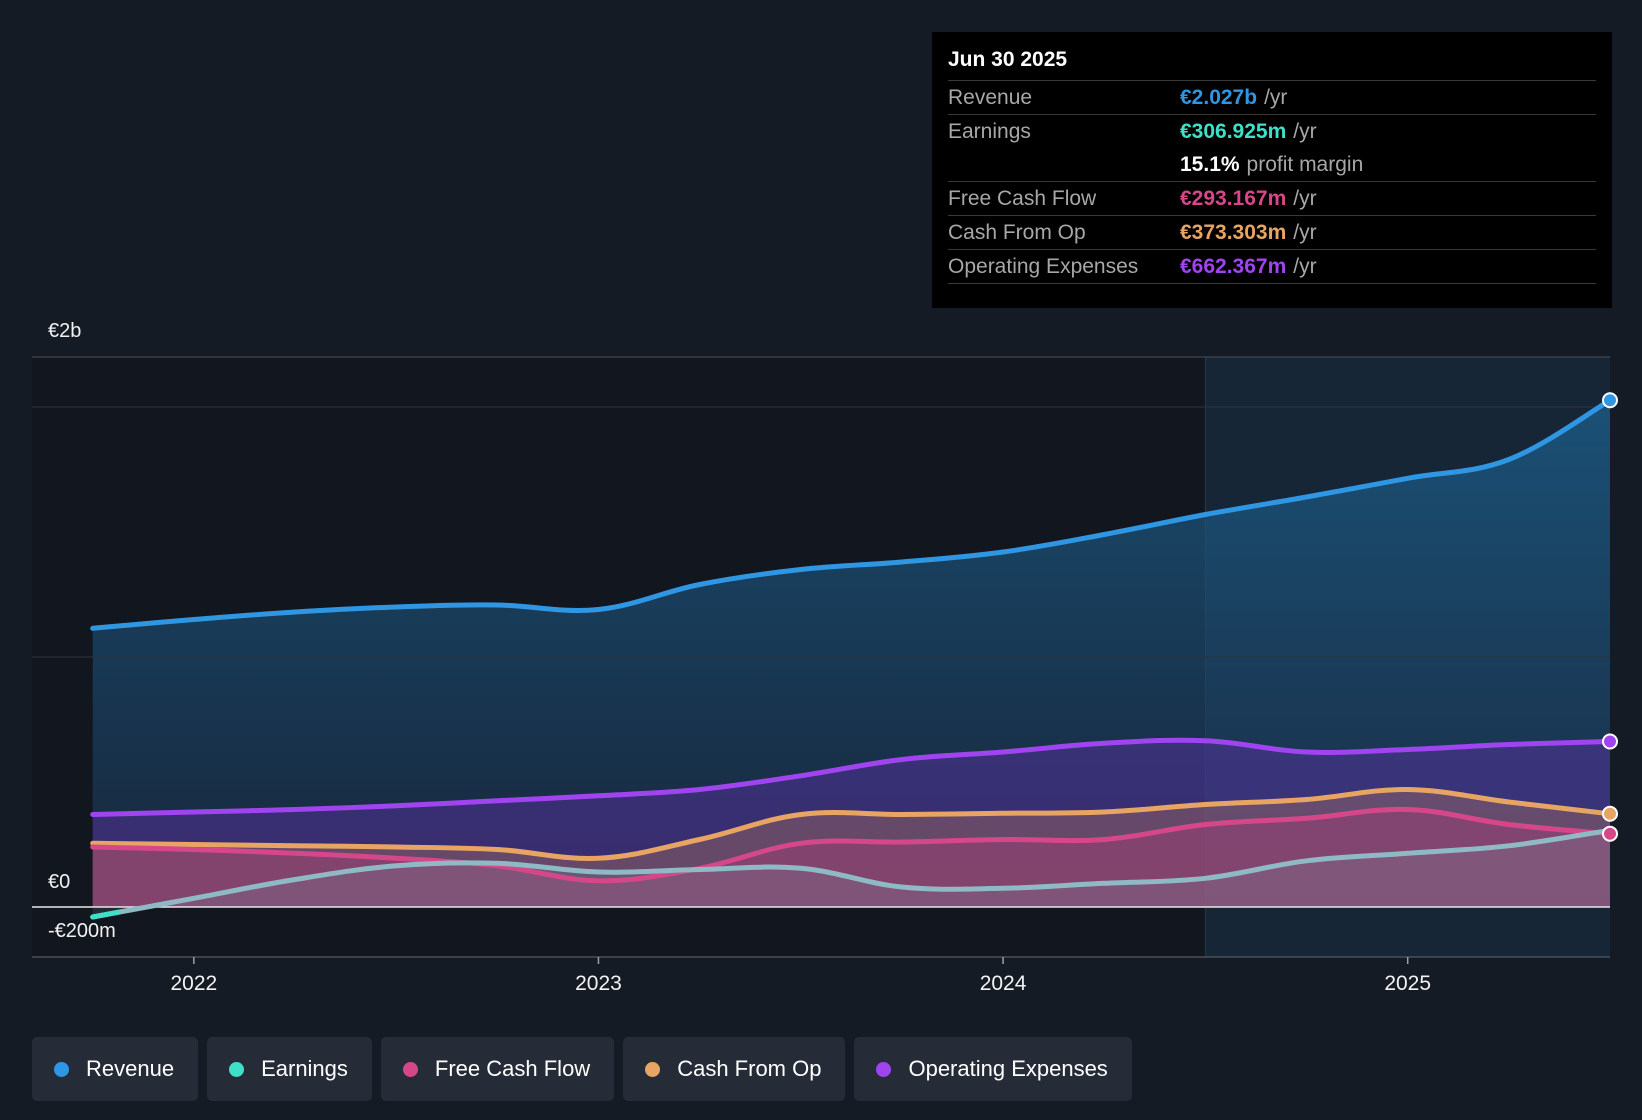 This screenshot has height=1120, width=1642. Describe the element at coordinates (105, 914) in the screenshot. I see `line-earnings-start` at that location.